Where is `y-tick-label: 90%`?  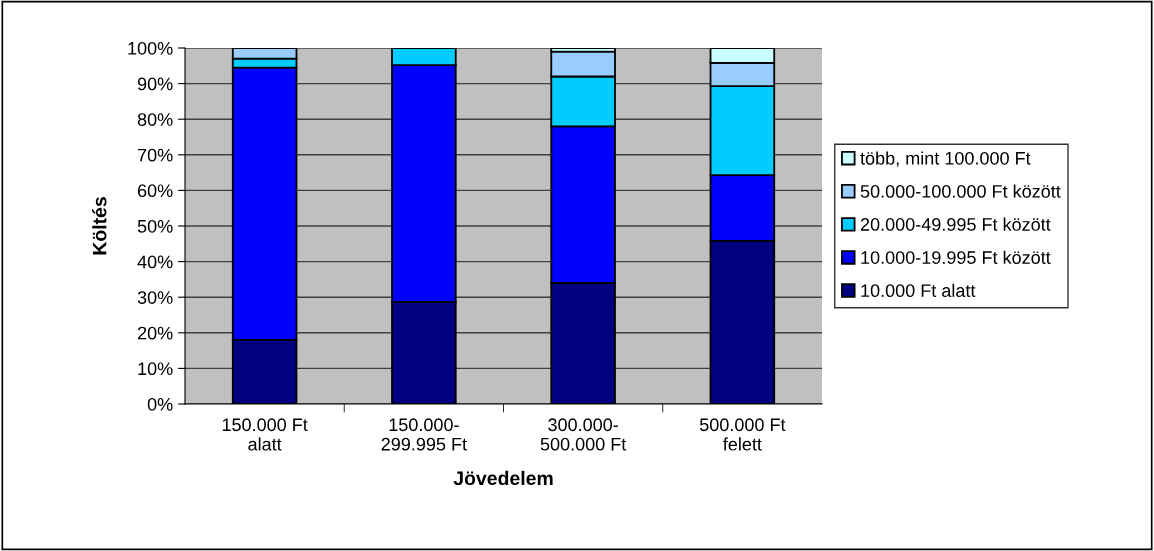
y-tick-label: 90% is located at coordinates (155, 84).